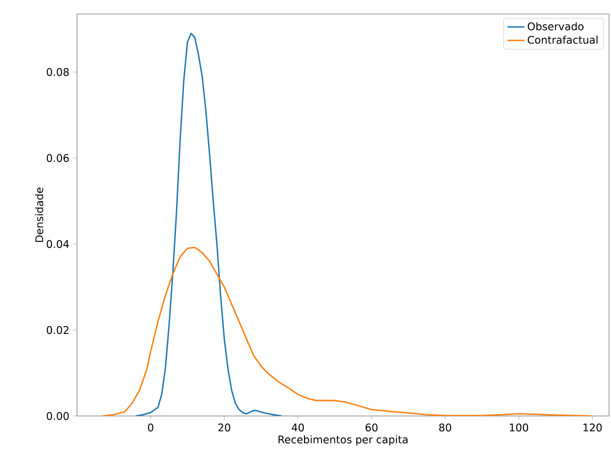 This screenshot has width=611, height=462. Describe the element at coordinates (39, 215) in the screenshot. I see `y-axis-title: Densidade` at that location.